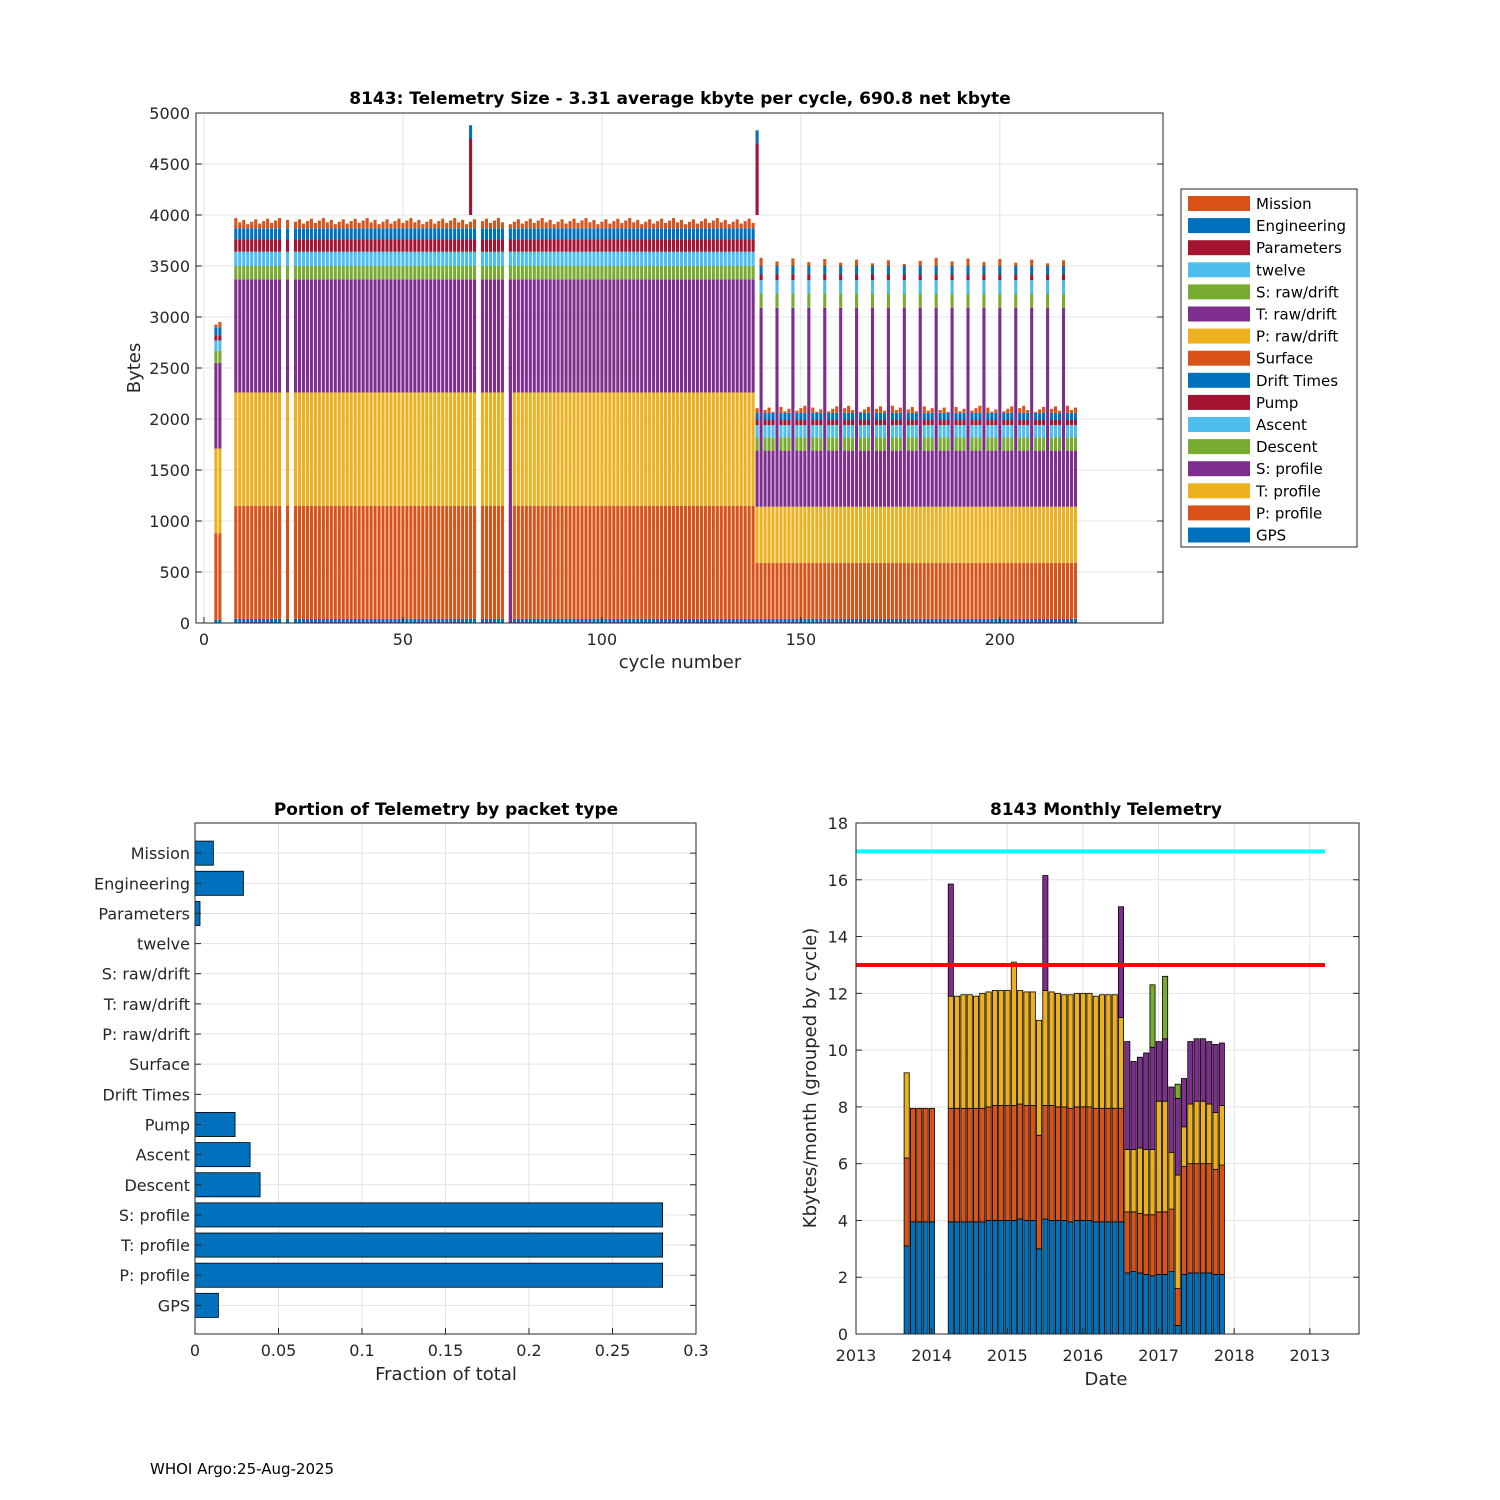 This screenshot has width=1500, height=1500. What do you see at coordinates (1301, 226) in the screenshot?
I see `legend-label: Engineering` at bounding box center [1301, 226].